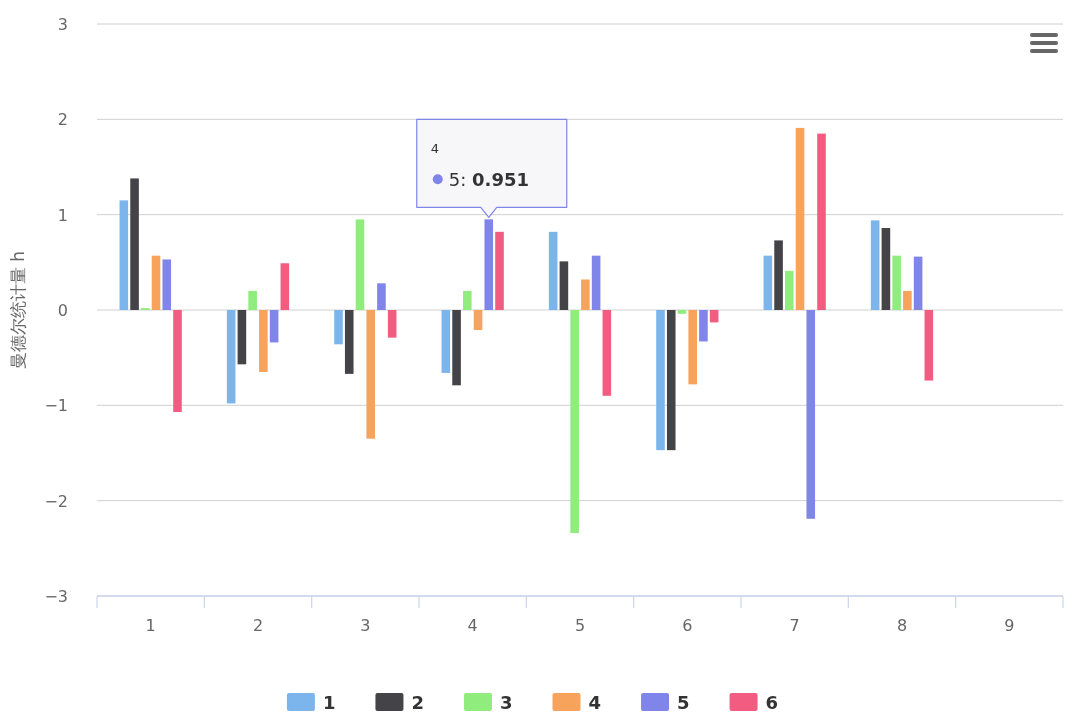 The image size is (1065, 717). What do you see at coordinates (56, 406) in the screenshot?
I see `y-tick-label: −1` at bounding box center [56, 406].